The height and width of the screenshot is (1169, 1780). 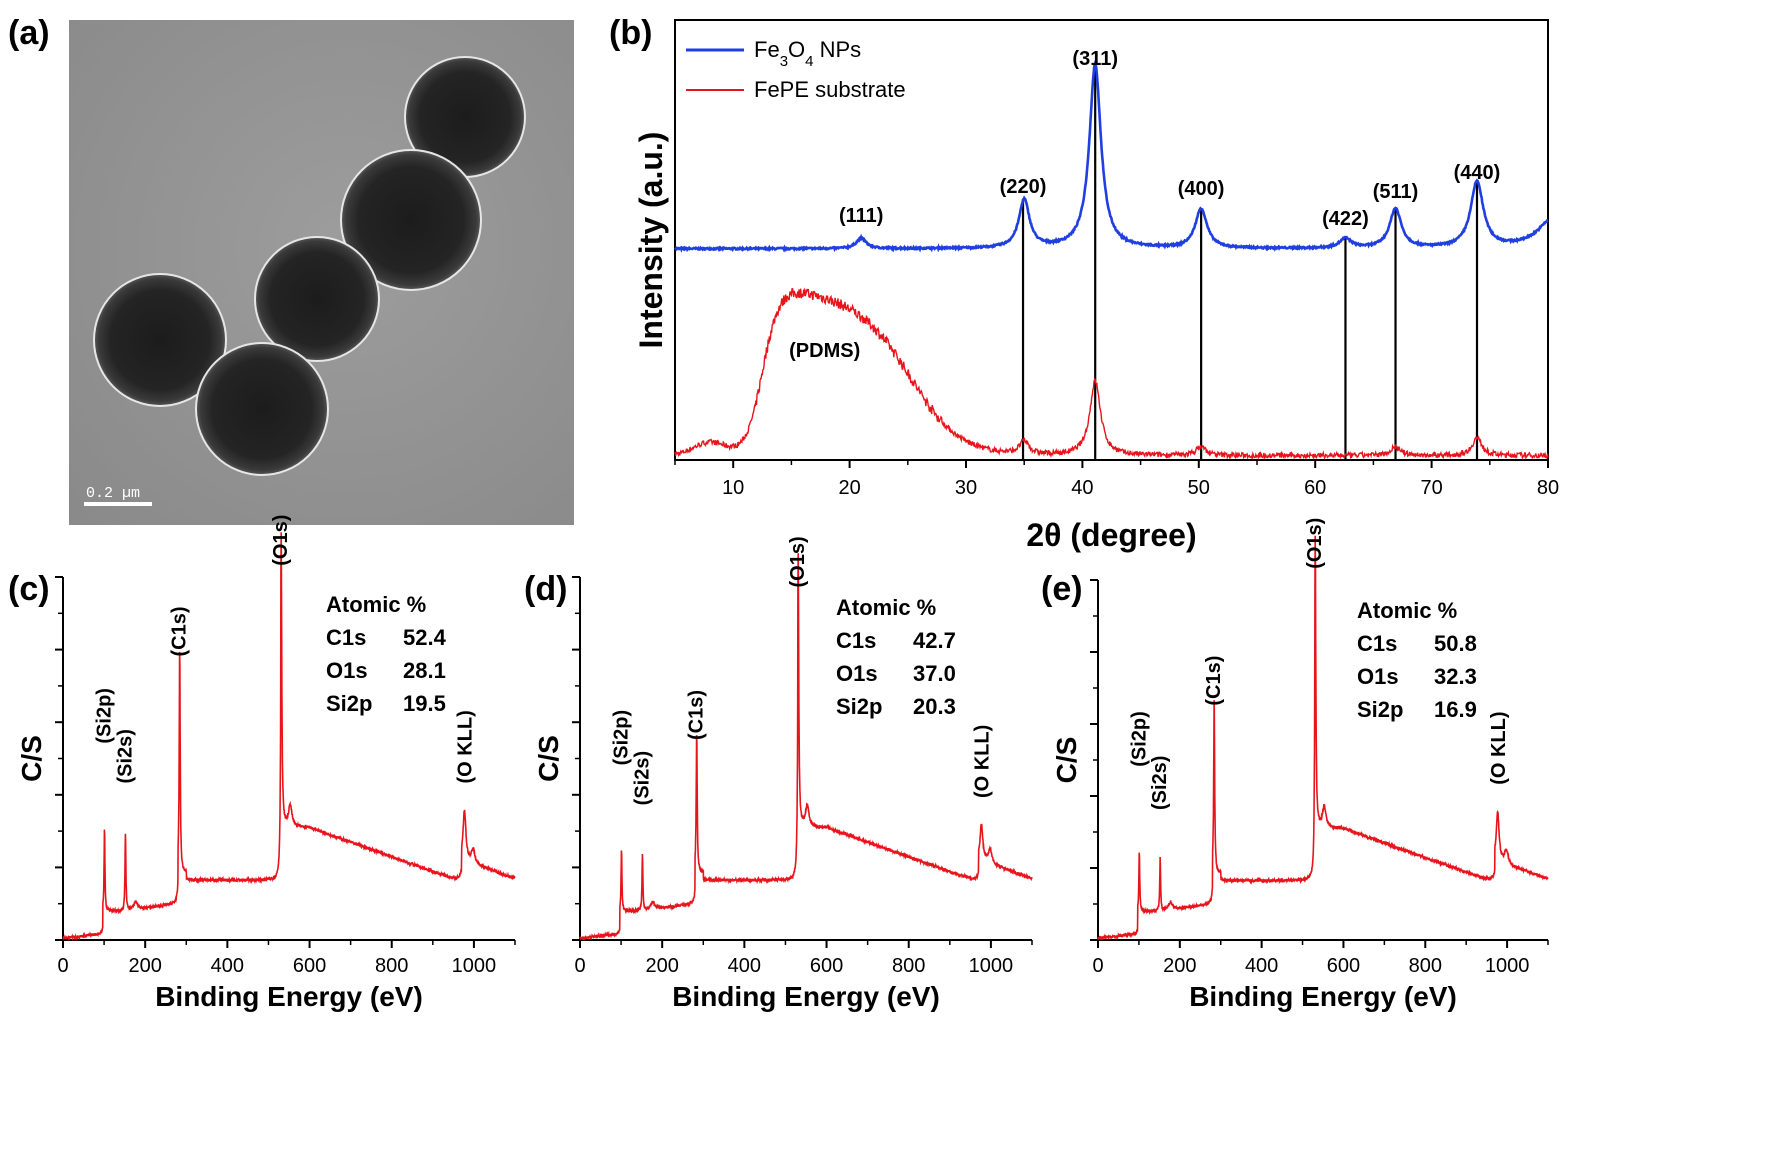 What do you see at coordinates (29, 33) in the screenshot?
I see `panel-label-a: (a)` at bounding box center [29, 33].